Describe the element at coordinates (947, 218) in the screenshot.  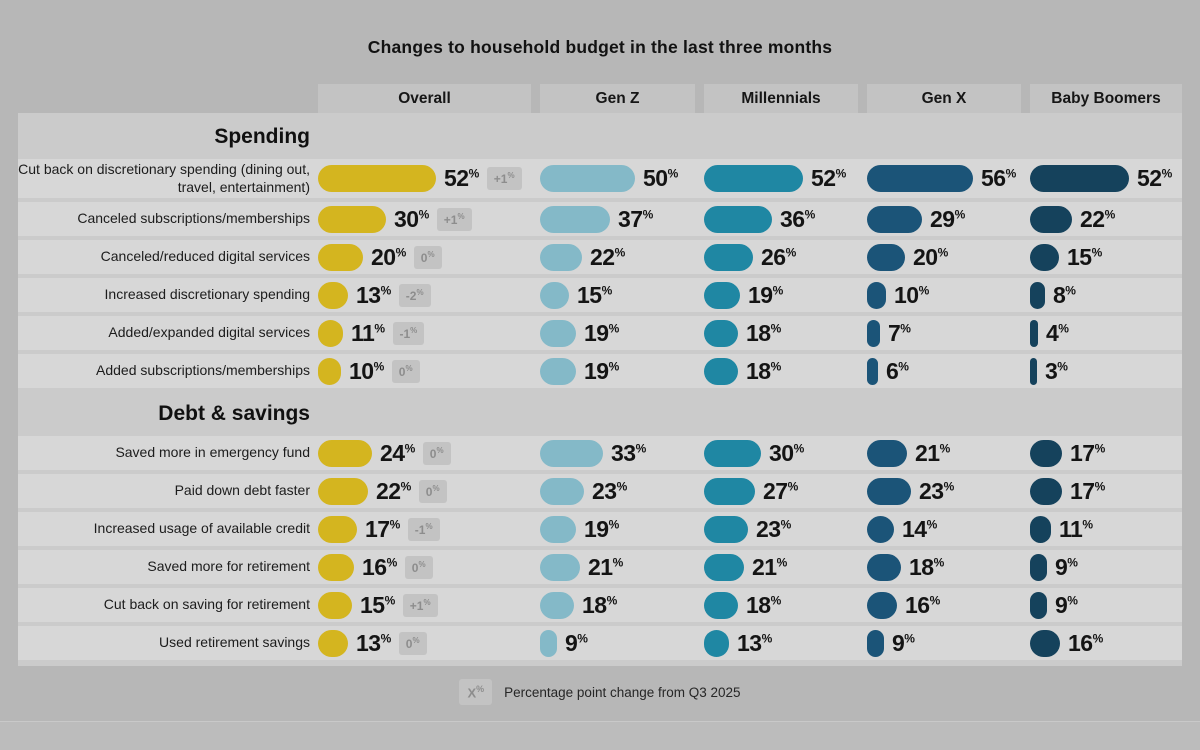
I see `value-label: 29%` at that location.